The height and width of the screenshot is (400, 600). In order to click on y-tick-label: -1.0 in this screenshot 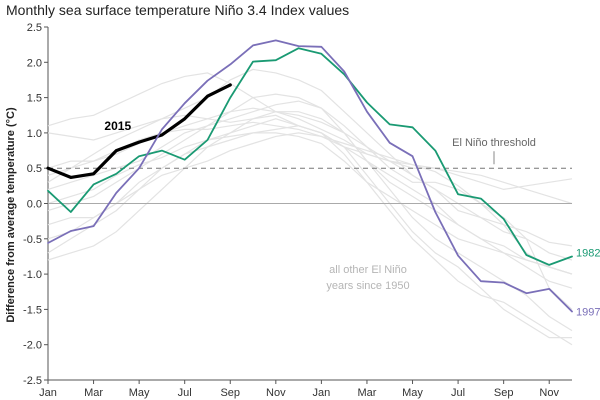, I will do `click(32, 275)`.